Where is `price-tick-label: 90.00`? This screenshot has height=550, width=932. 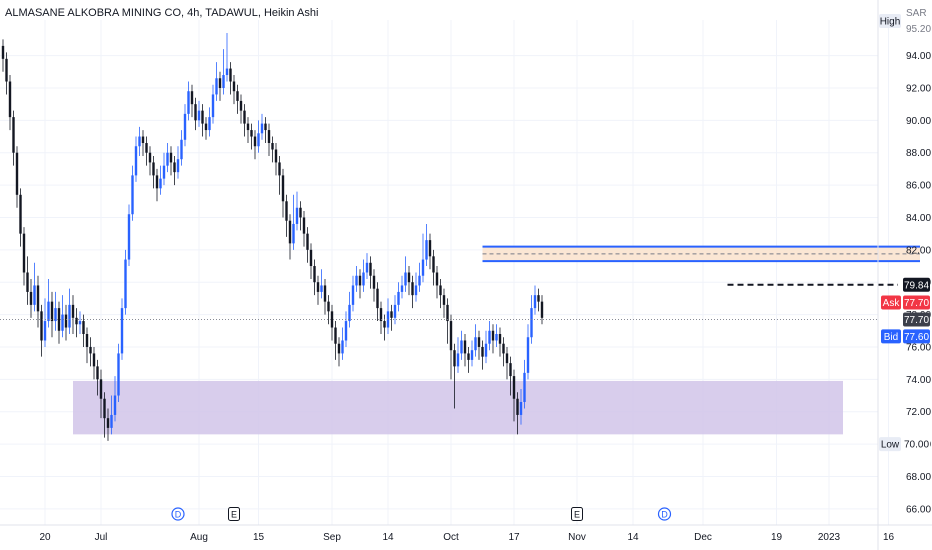
price-tick-label: 90.00 is located at coordinates (918, 121).